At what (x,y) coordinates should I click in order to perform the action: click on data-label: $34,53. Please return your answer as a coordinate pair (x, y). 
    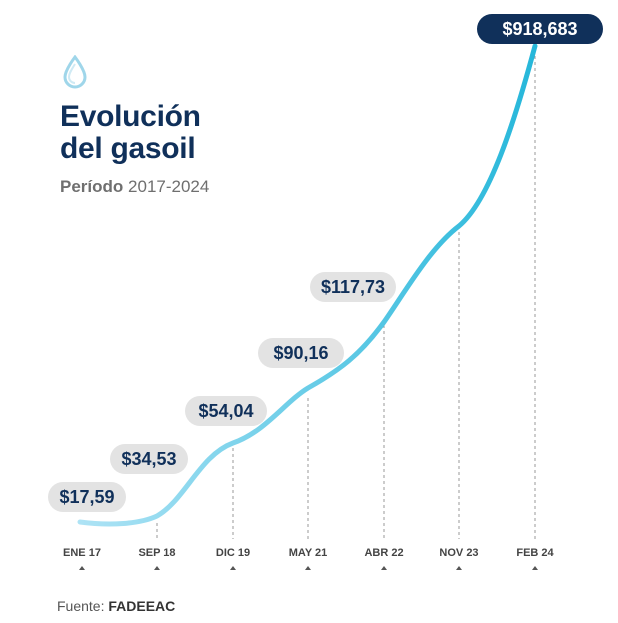
    Looking at the image, I should click on (149, 459).